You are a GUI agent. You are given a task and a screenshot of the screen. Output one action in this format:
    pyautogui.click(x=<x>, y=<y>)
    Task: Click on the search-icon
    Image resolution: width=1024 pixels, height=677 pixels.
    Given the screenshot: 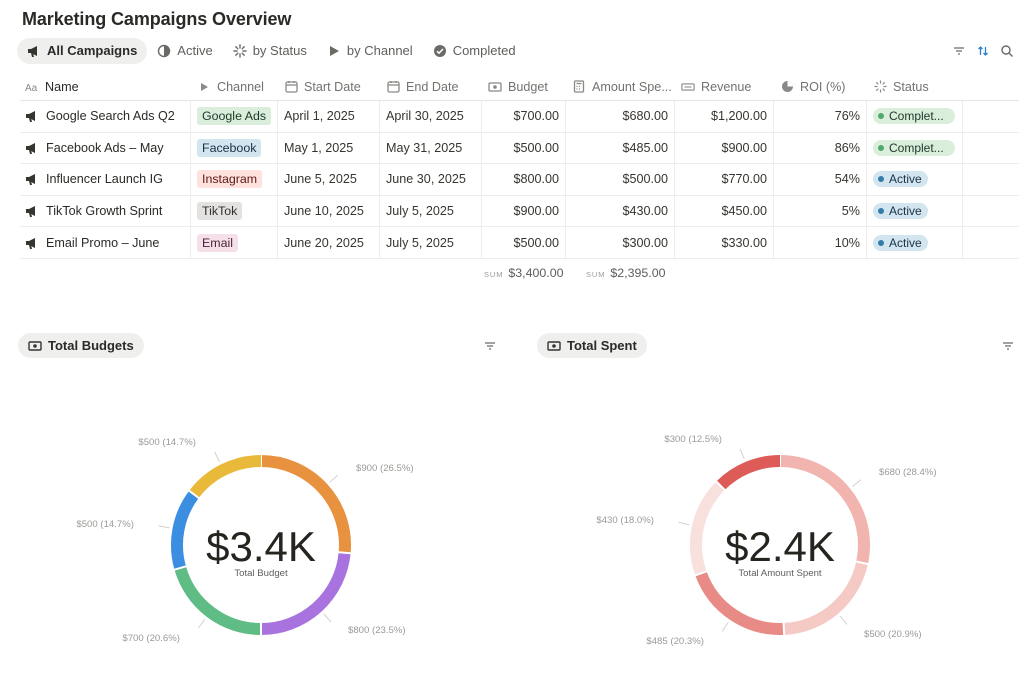 What is the action you would take?
    pyautogui.click(x=1006, y=50)
    